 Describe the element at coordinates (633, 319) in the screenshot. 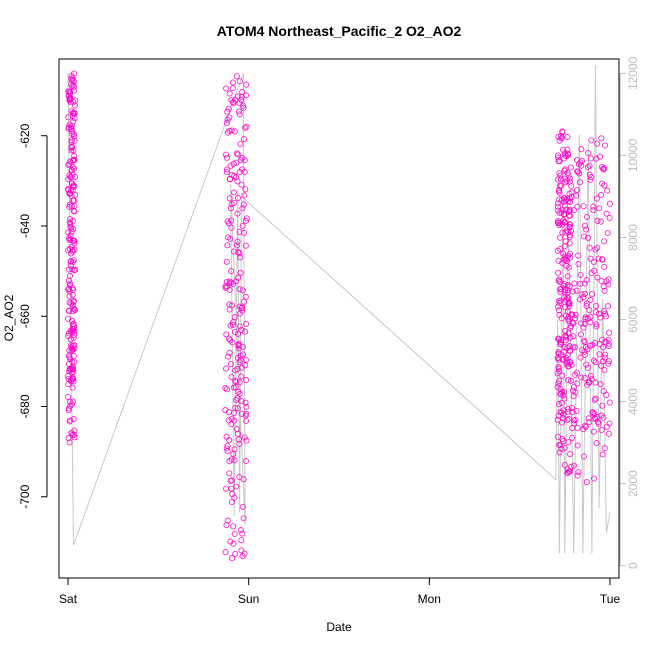

I see `right-tick-label: 6000` at that location.